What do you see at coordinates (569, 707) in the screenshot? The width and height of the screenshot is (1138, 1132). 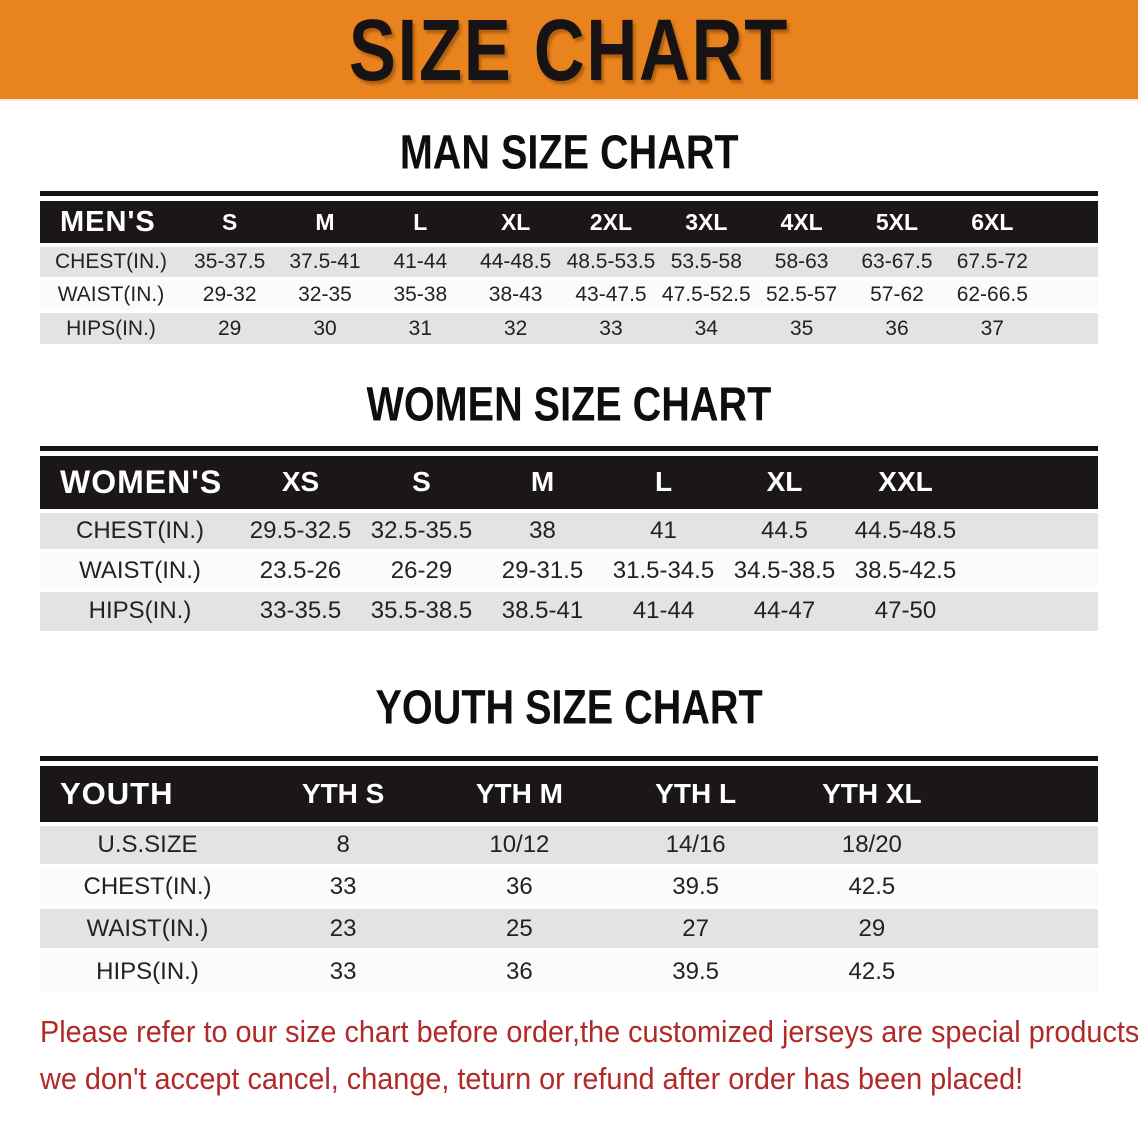 I see `youth-section-title: YOUTH SIZE CHART` at bounding box center [569, 707].